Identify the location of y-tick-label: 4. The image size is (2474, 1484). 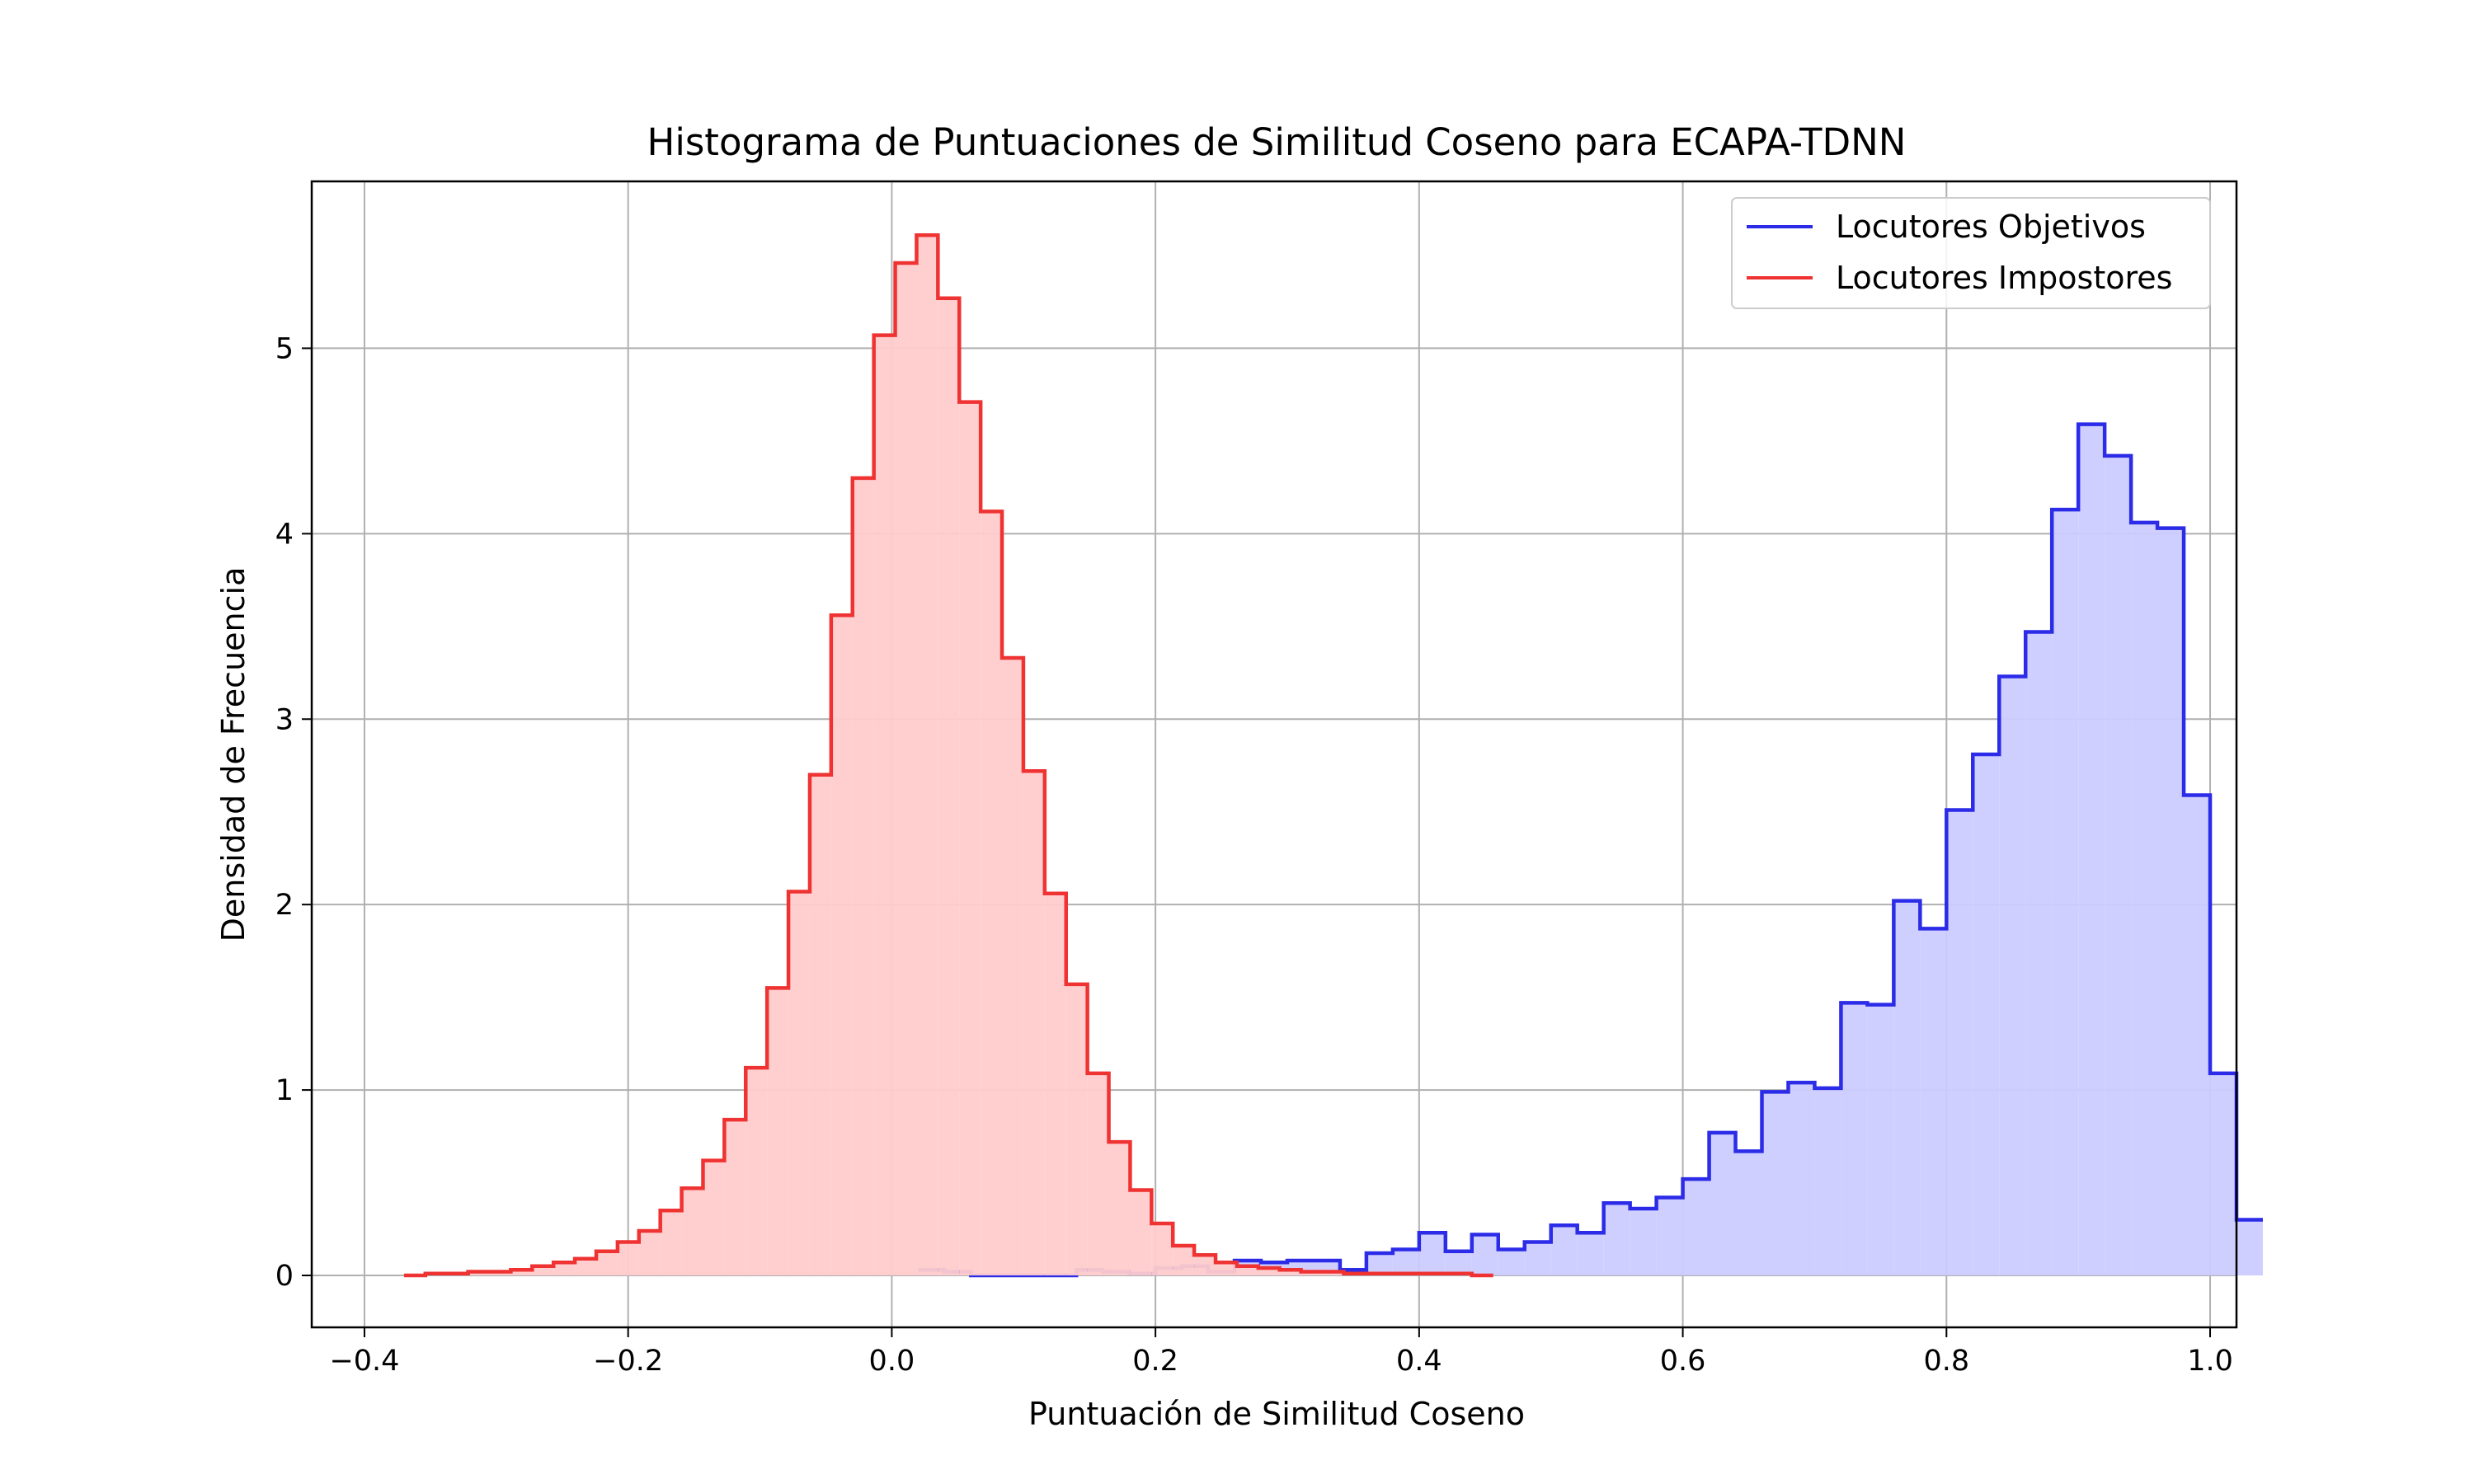
(284, 534).